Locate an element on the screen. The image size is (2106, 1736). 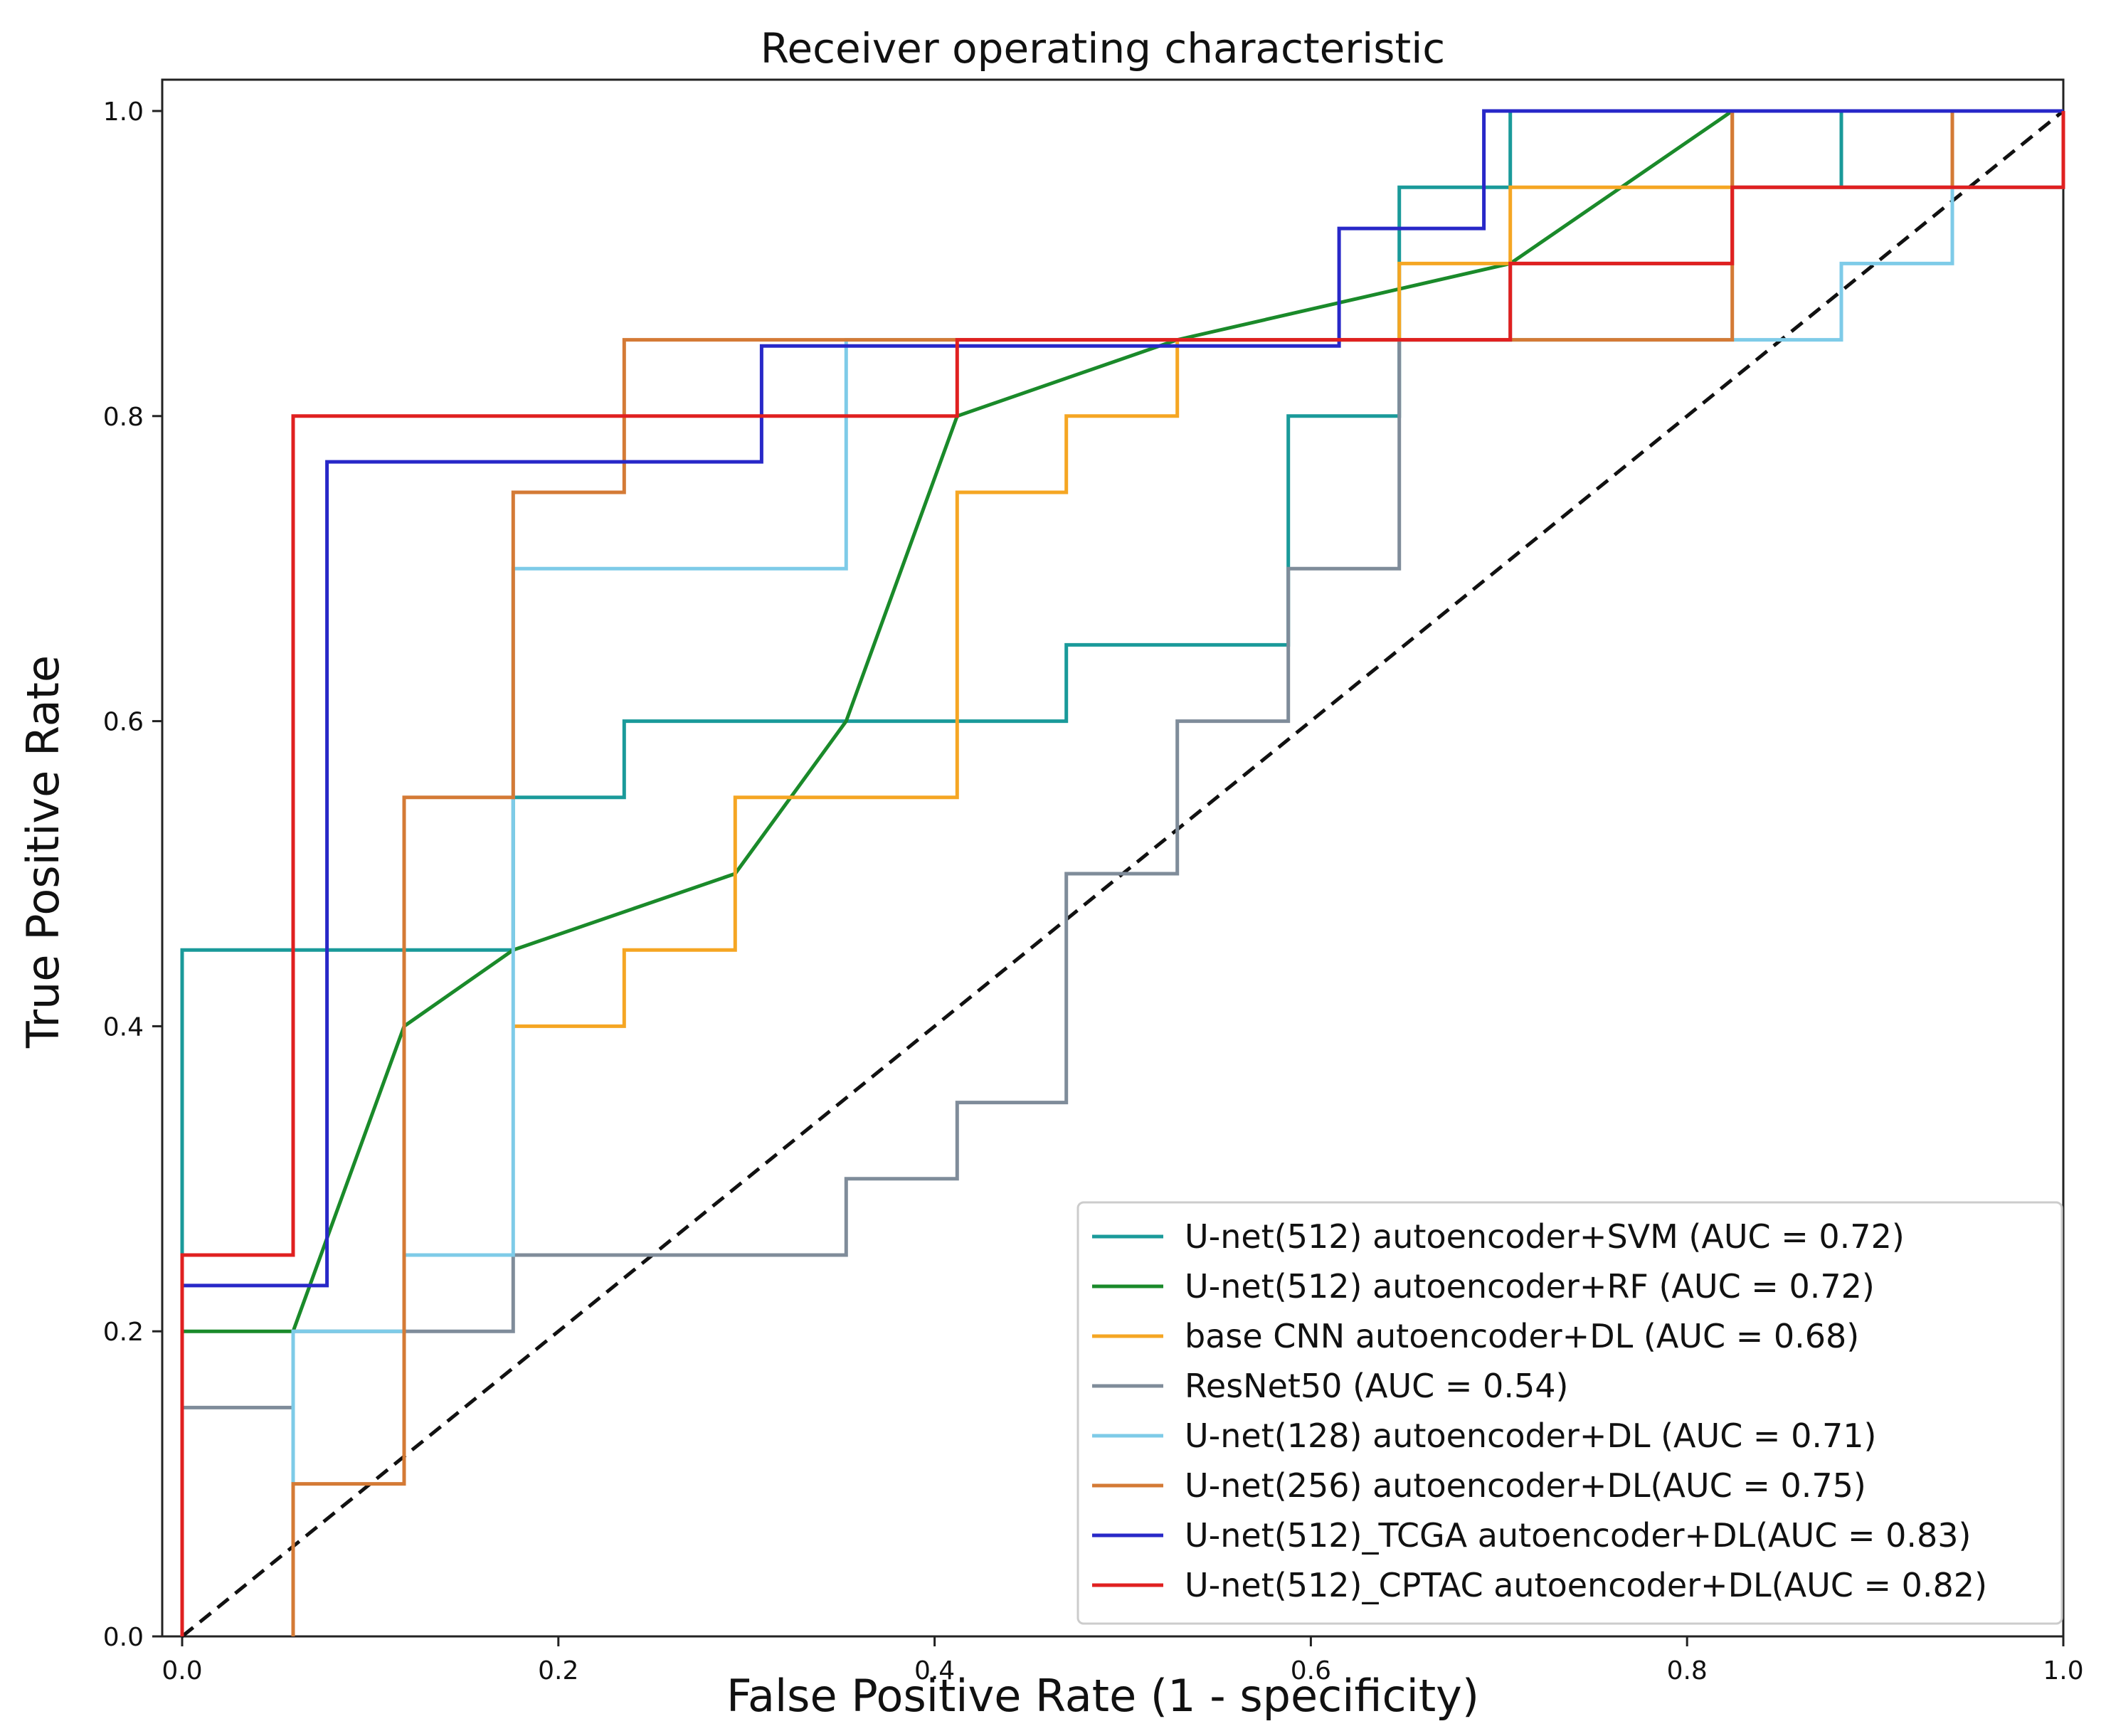
y-tick-label: 1.0 is located at coordinates (123, 112).